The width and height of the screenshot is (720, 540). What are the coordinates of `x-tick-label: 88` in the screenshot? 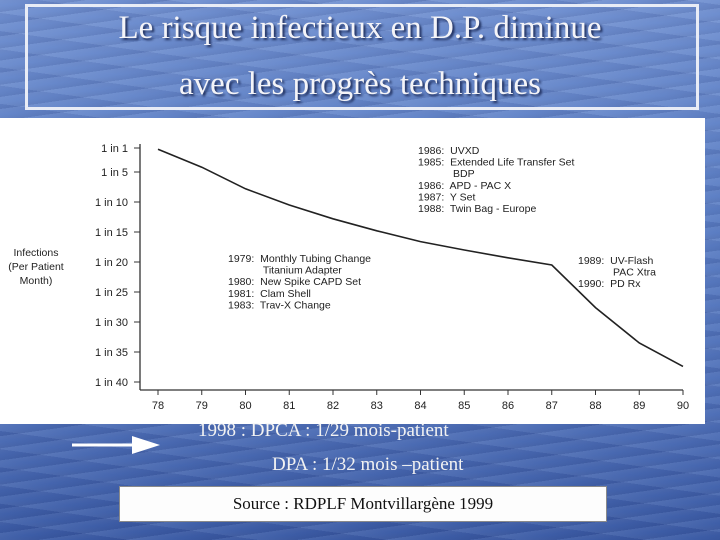 It's located at (595, 406).